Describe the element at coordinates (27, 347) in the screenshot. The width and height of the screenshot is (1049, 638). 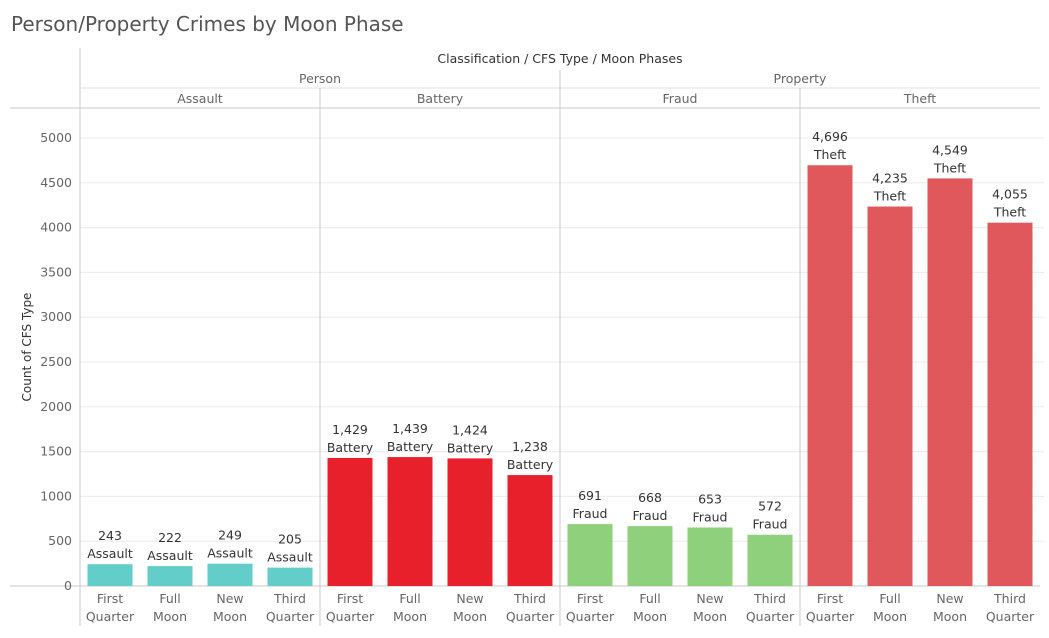
I see `y-axis-label: Count of CFS Type` at that location.